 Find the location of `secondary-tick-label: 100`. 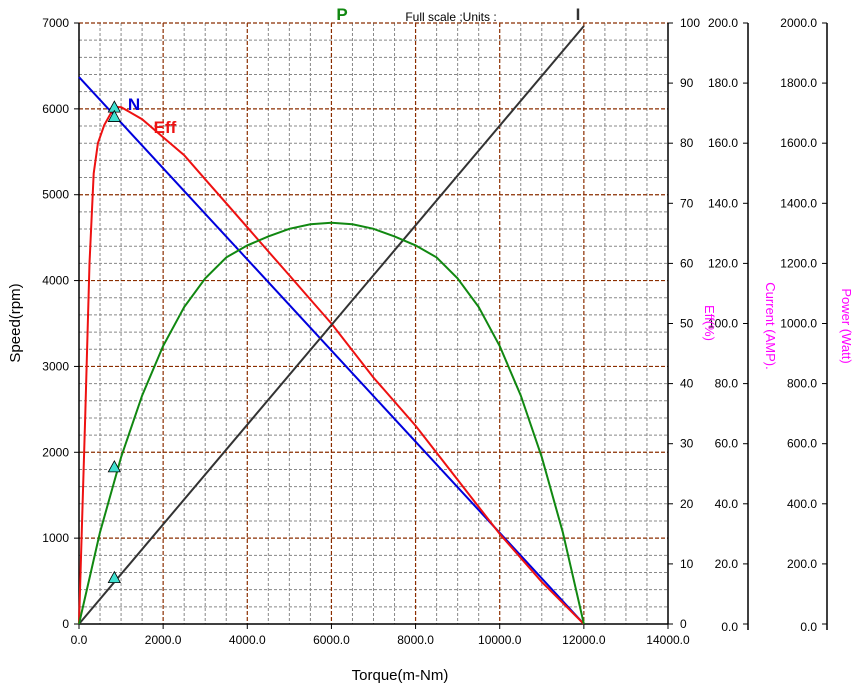

secondary-tick-label: 100 is located at coordinates (690, 23).